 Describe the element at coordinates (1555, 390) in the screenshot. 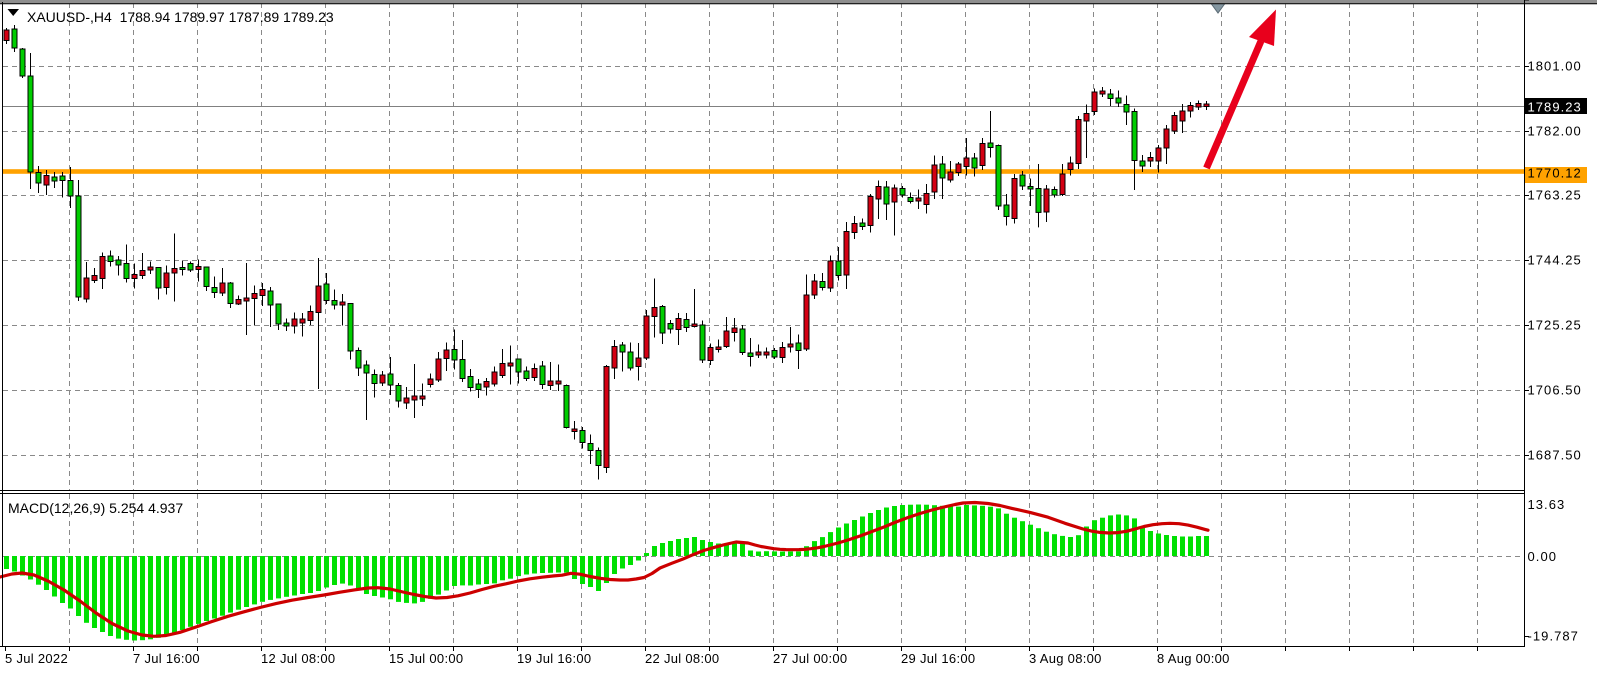

I see `svg-text: 1706.50` at that location.